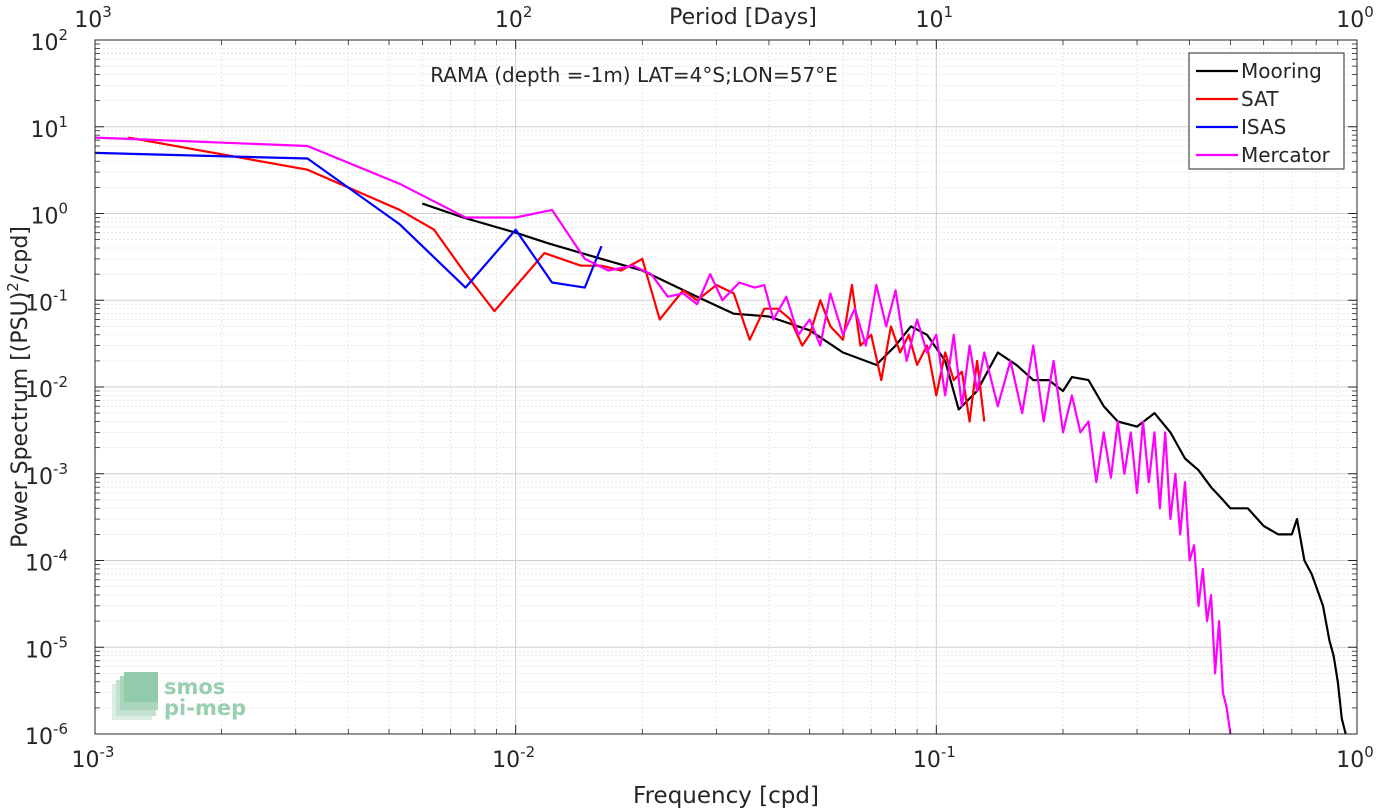 This screenshot has width=1377, height=809. Describe the element at coordinates (46, 735) in the screenshot. I see `y-tick-label: 10⁻⁶` at that location.